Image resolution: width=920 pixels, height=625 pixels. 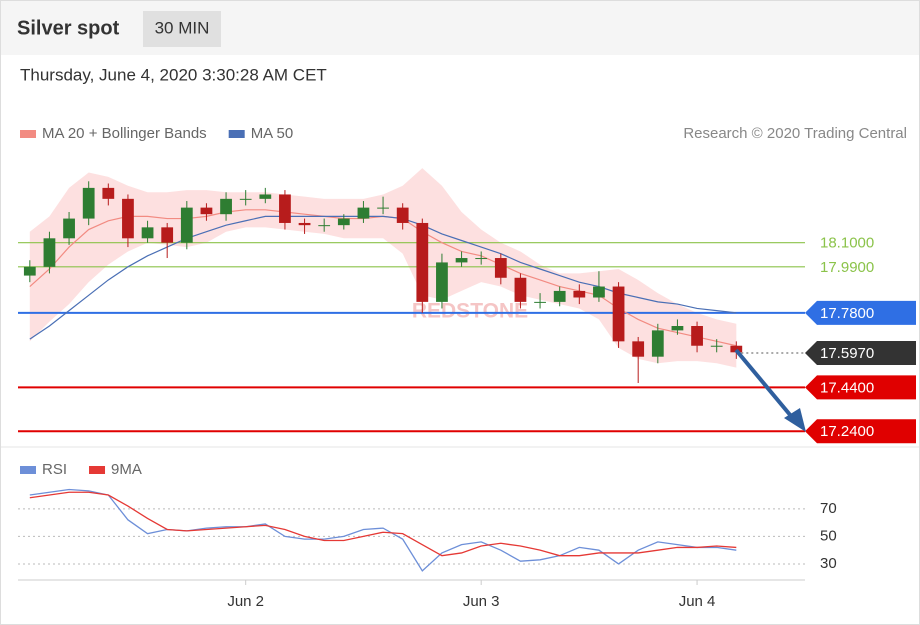 What do you see at coordinates (828, 508) in the screenshot?
I see `y-tick-label: 70` at bounding box center [828, 508].